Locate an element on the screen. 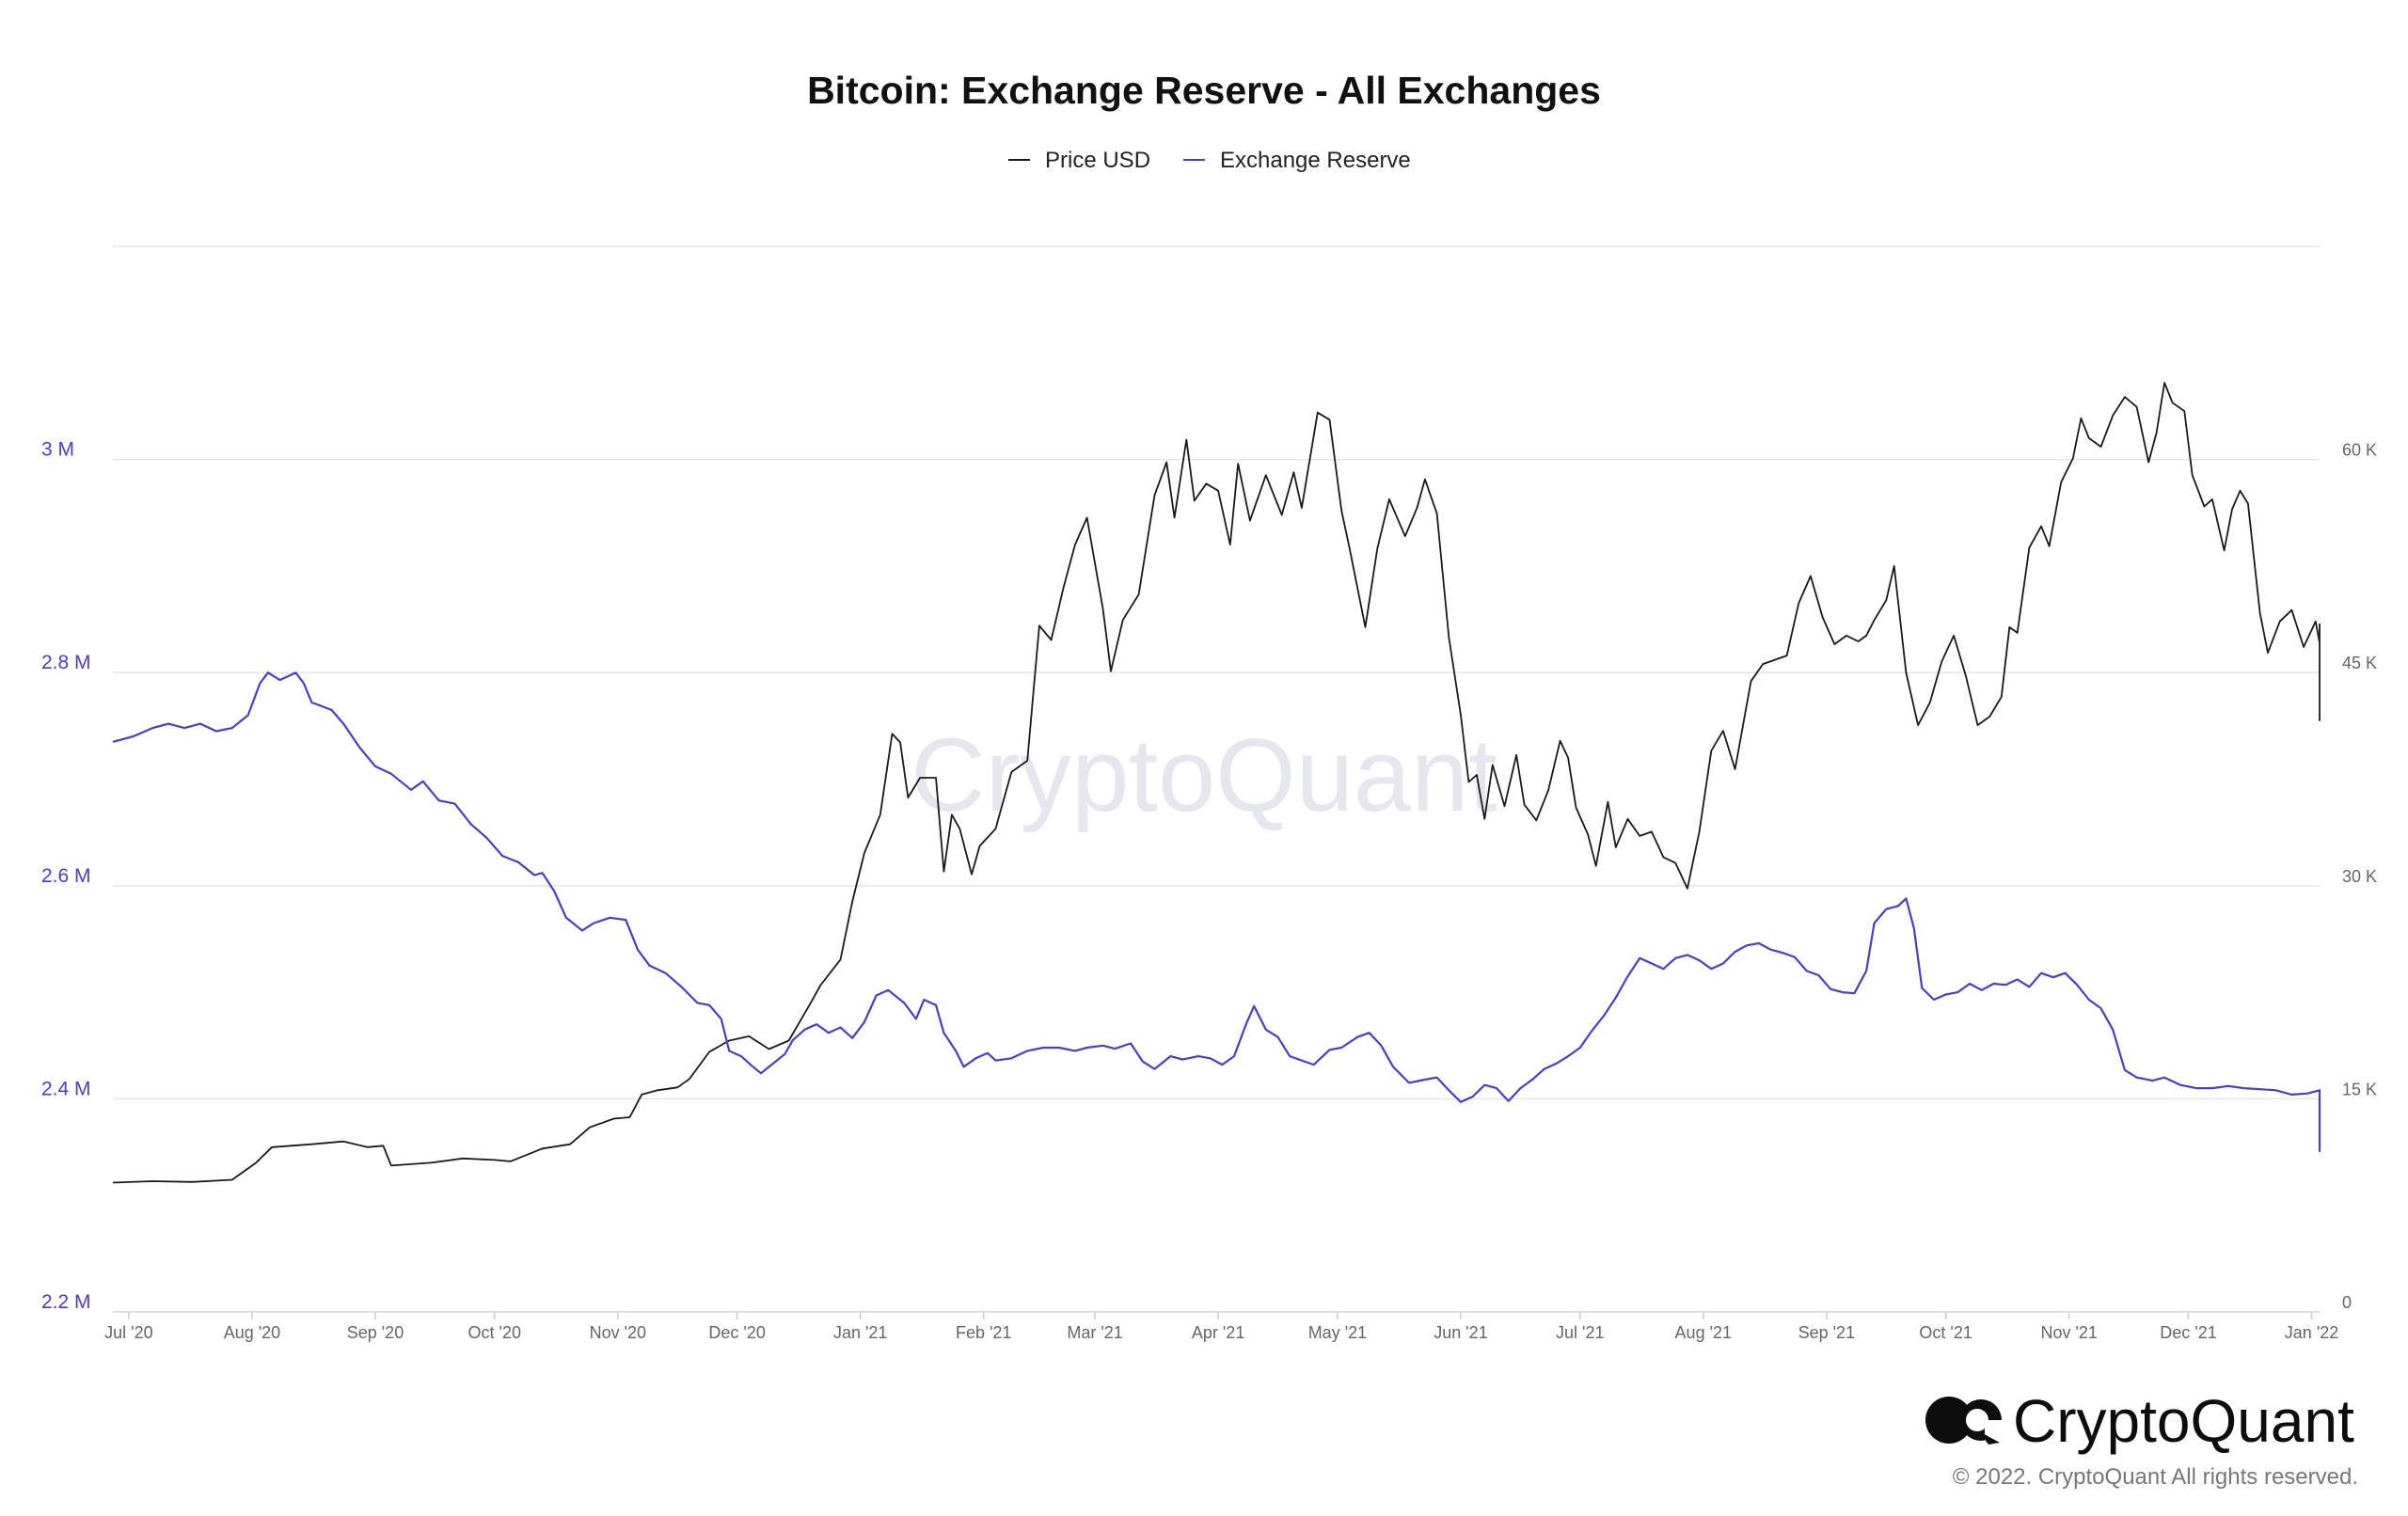 This screenshot has height=1516, width=2408. right-axis: 0 15 K 30 K 45 K 60 K is located at coordinates (2360, 876).